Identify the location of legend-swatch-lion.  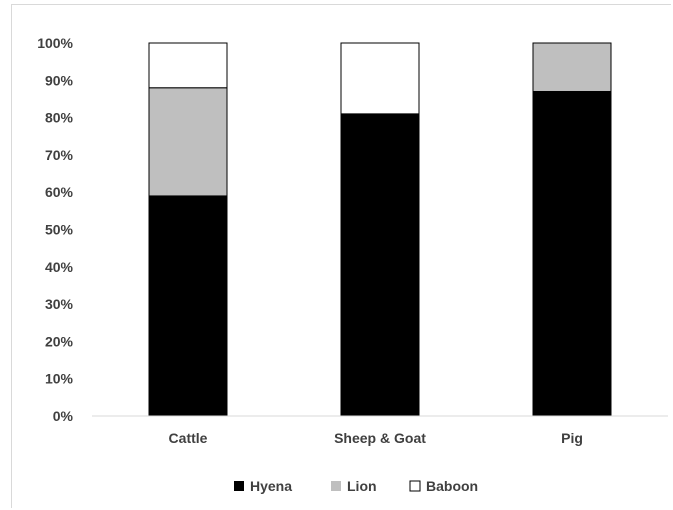
(336, 486).